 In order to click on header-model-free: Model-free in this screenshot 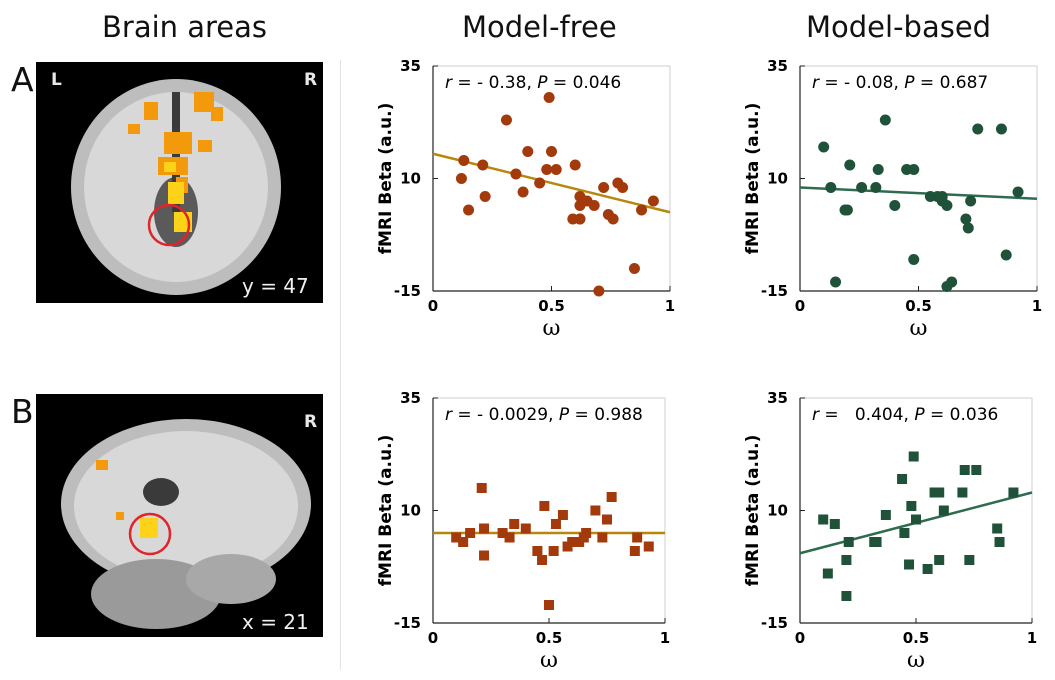, I will do `click(539, 27)`.